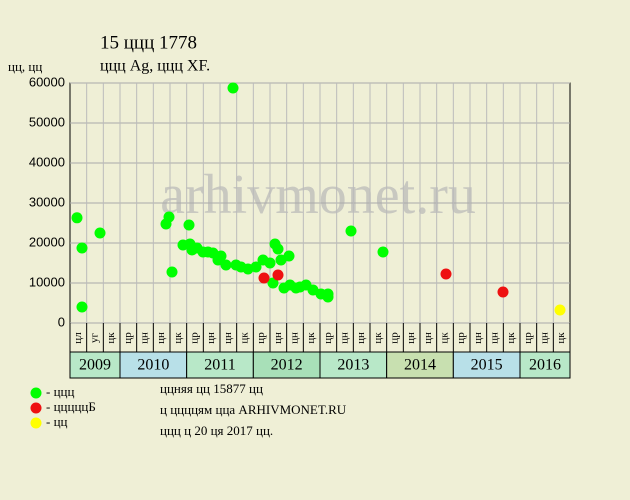 This screenshot has width=630, height=500. What do you see at coordinates (47, 281) in the screenshot?
I see `y-tick-label: 10000` at bounding box center [47, 281].